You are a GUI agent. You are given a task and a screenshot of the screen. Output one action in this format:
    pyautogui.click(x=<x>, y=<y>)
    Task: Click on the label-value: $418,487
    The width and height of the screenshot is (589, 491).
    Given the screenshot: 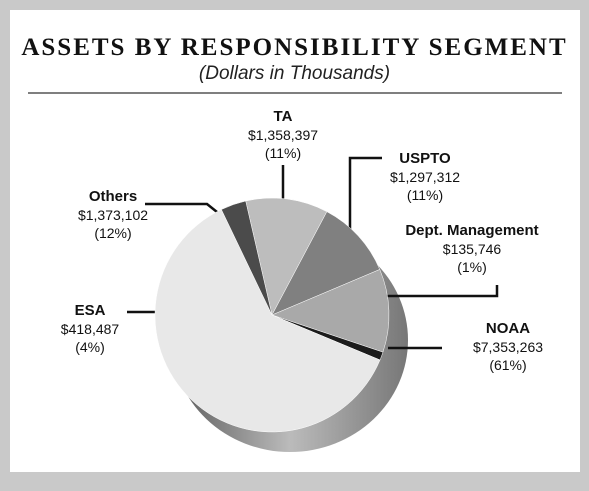 What is the action you would take?
    pyautogui.click(x=90, y=329)
    